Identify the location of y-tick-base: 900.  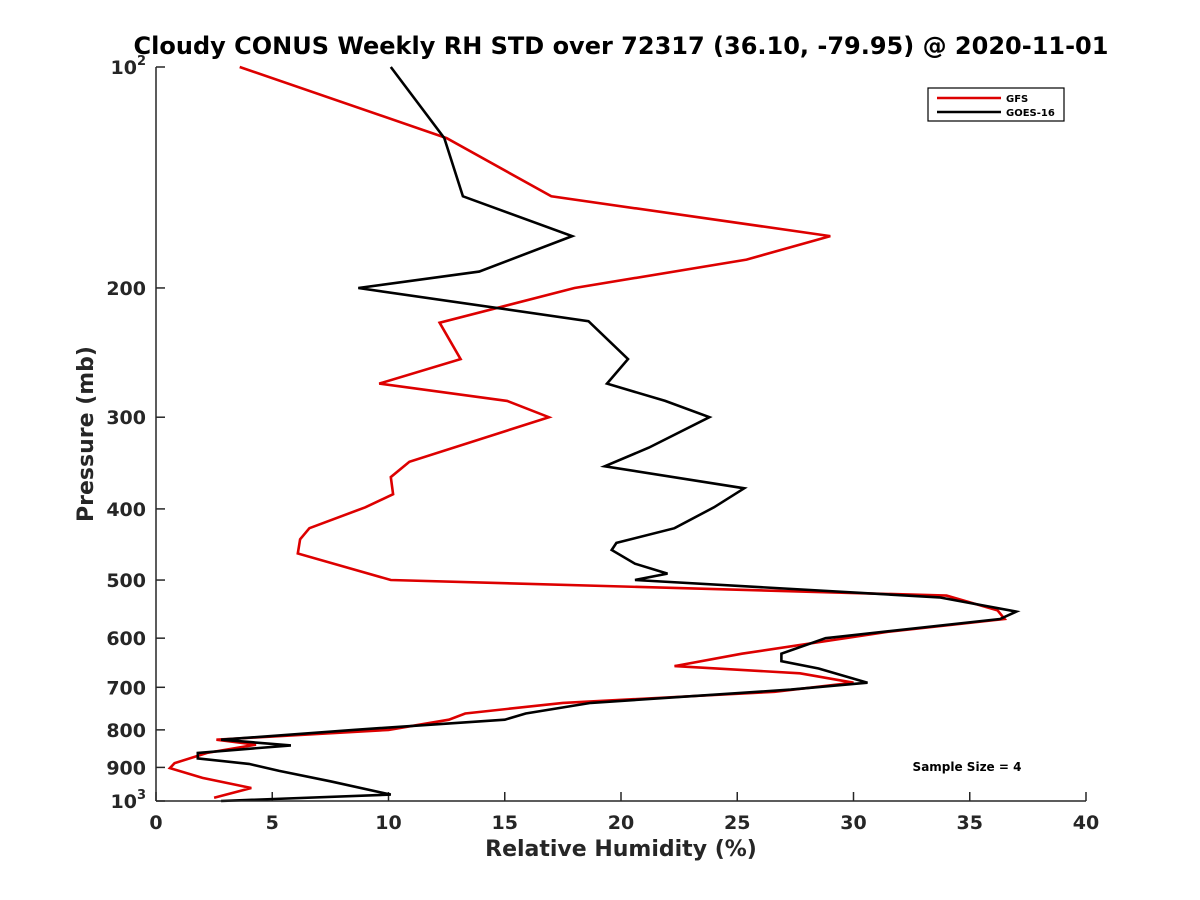
(126, 768).